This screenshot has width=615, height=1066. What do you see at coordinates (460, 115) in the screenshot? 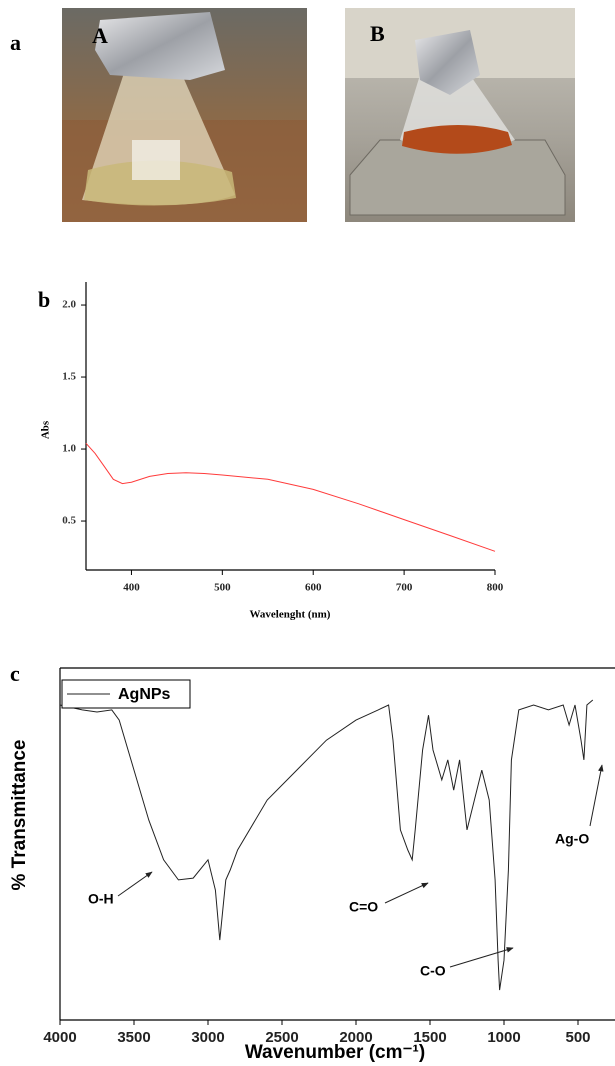
I see `photo-b` at bounding box center [460, 115].